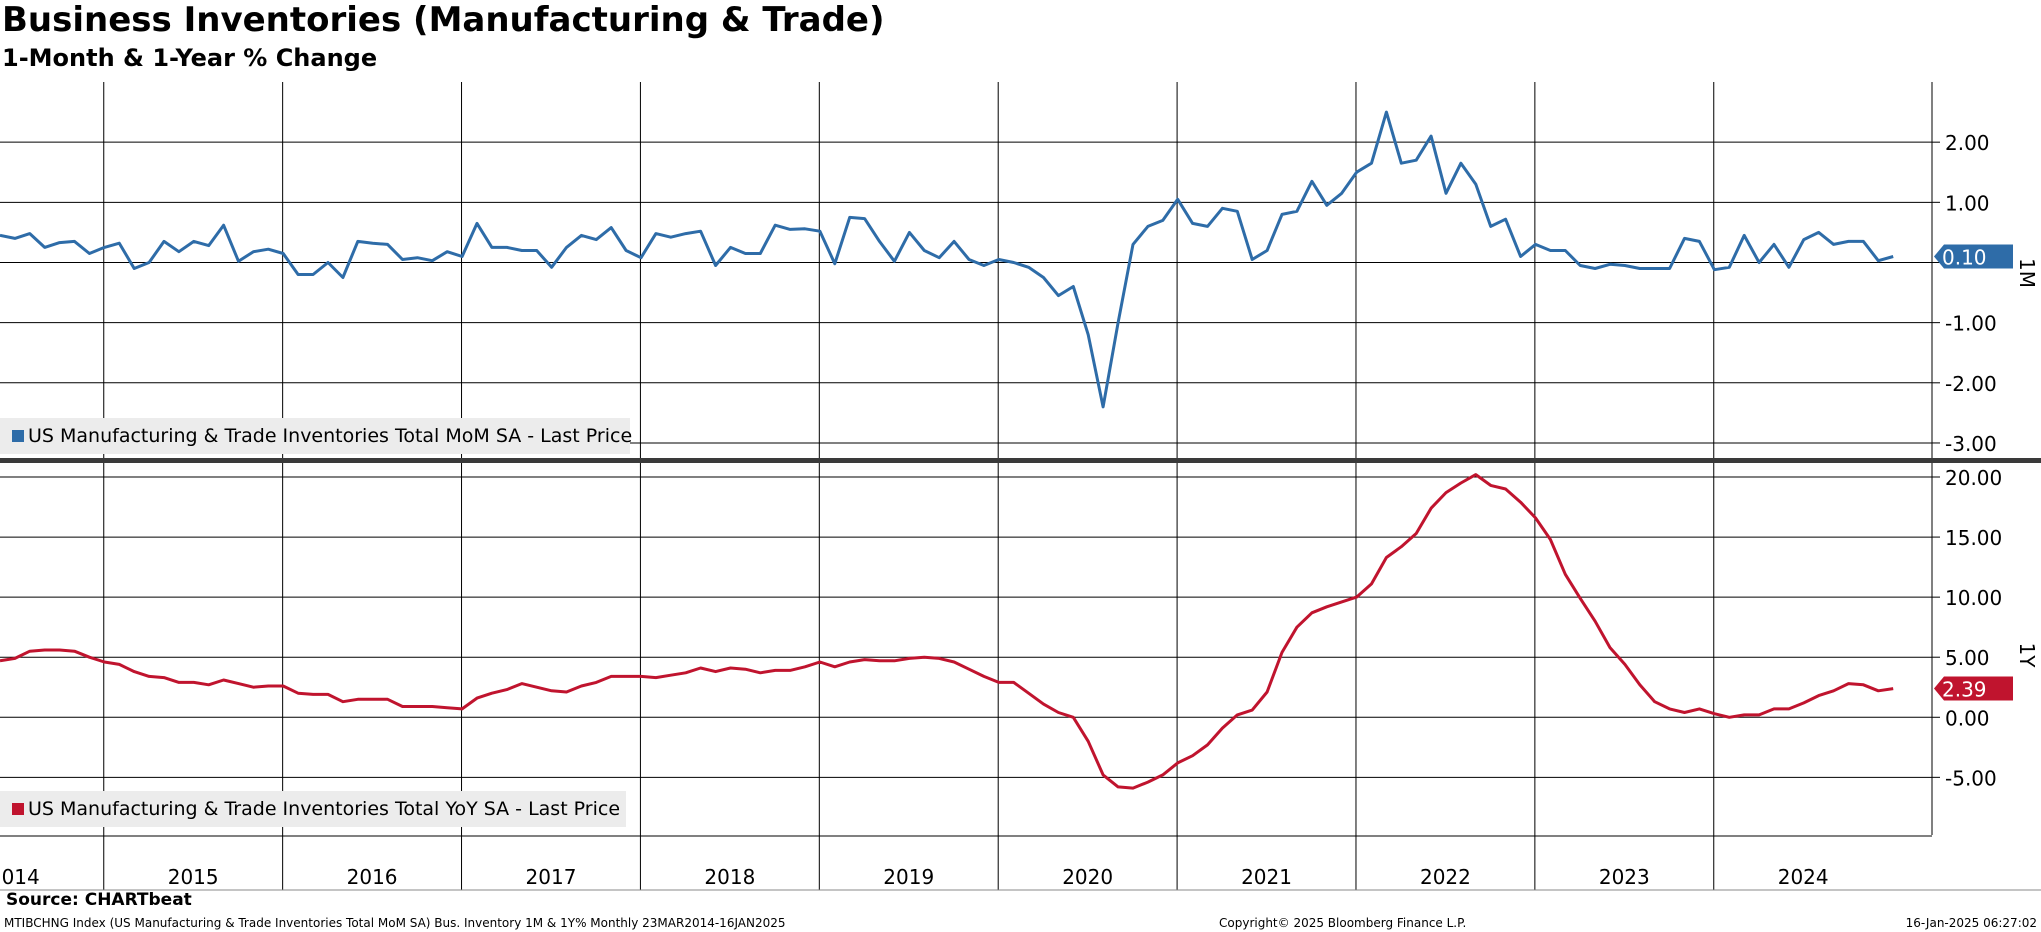  What do you see at coordinates (2027, 656) in the screenshot?
I see `yoy-side-label: 1Y` at bounding box center [2027, 656].